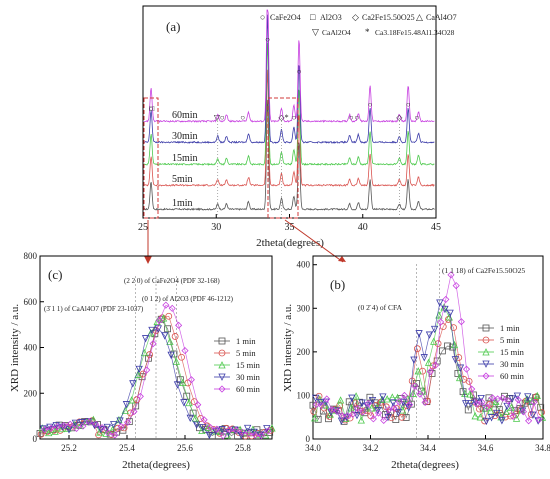 The width and height of the screenshot is (550, 479). What do you see at coordinates (290, 243) in the screenshot?
I see `panel-a-xlabel: 2theta(degrees)` at bounding box center [290, 243].